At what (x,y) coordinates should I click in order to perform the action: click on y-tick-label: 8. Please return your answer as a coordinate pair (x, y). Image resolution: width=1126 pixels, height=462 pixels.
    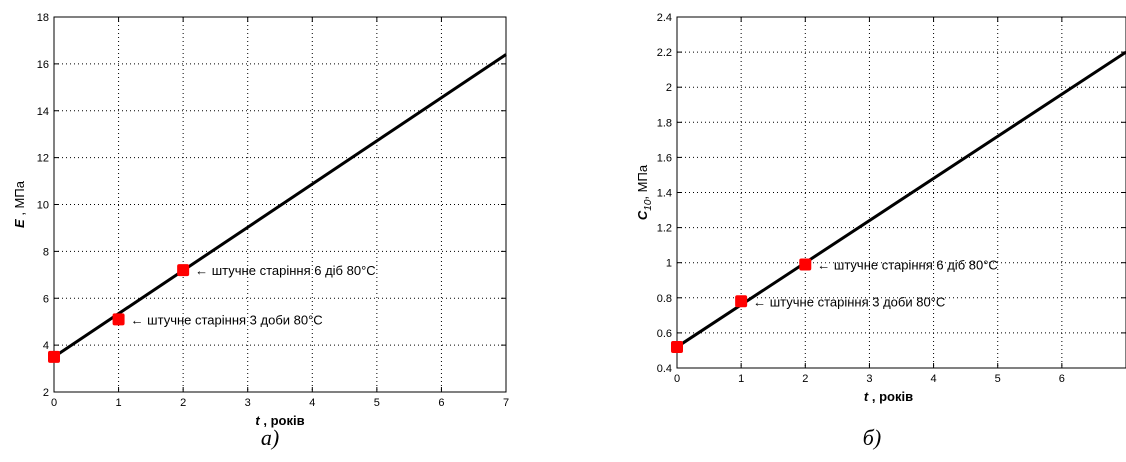
    Looking at the image, I should click on (46, 252).